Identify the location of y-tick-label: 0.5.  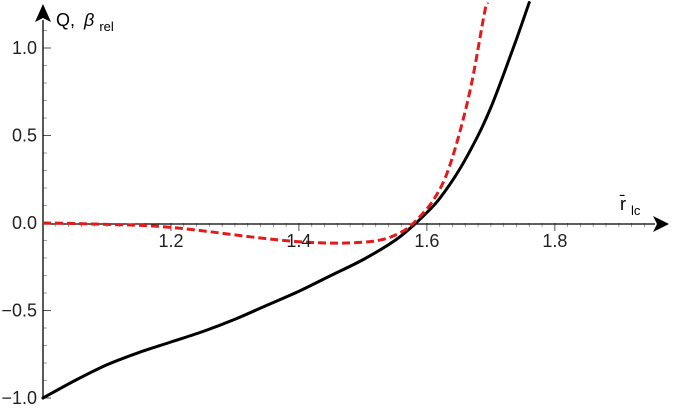
(24, 136).